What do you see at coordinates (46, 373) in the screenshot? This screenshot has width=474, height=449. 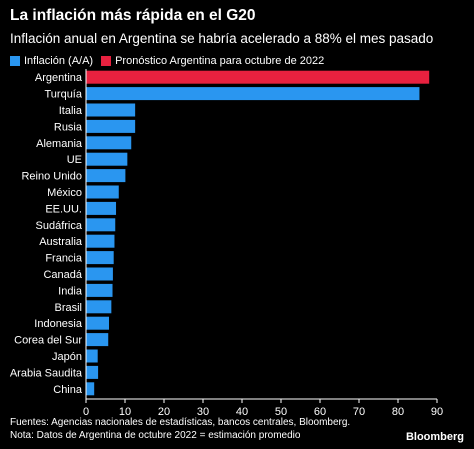 I see `category-label: Arabia Saudita` at bounding box center [46, 373].